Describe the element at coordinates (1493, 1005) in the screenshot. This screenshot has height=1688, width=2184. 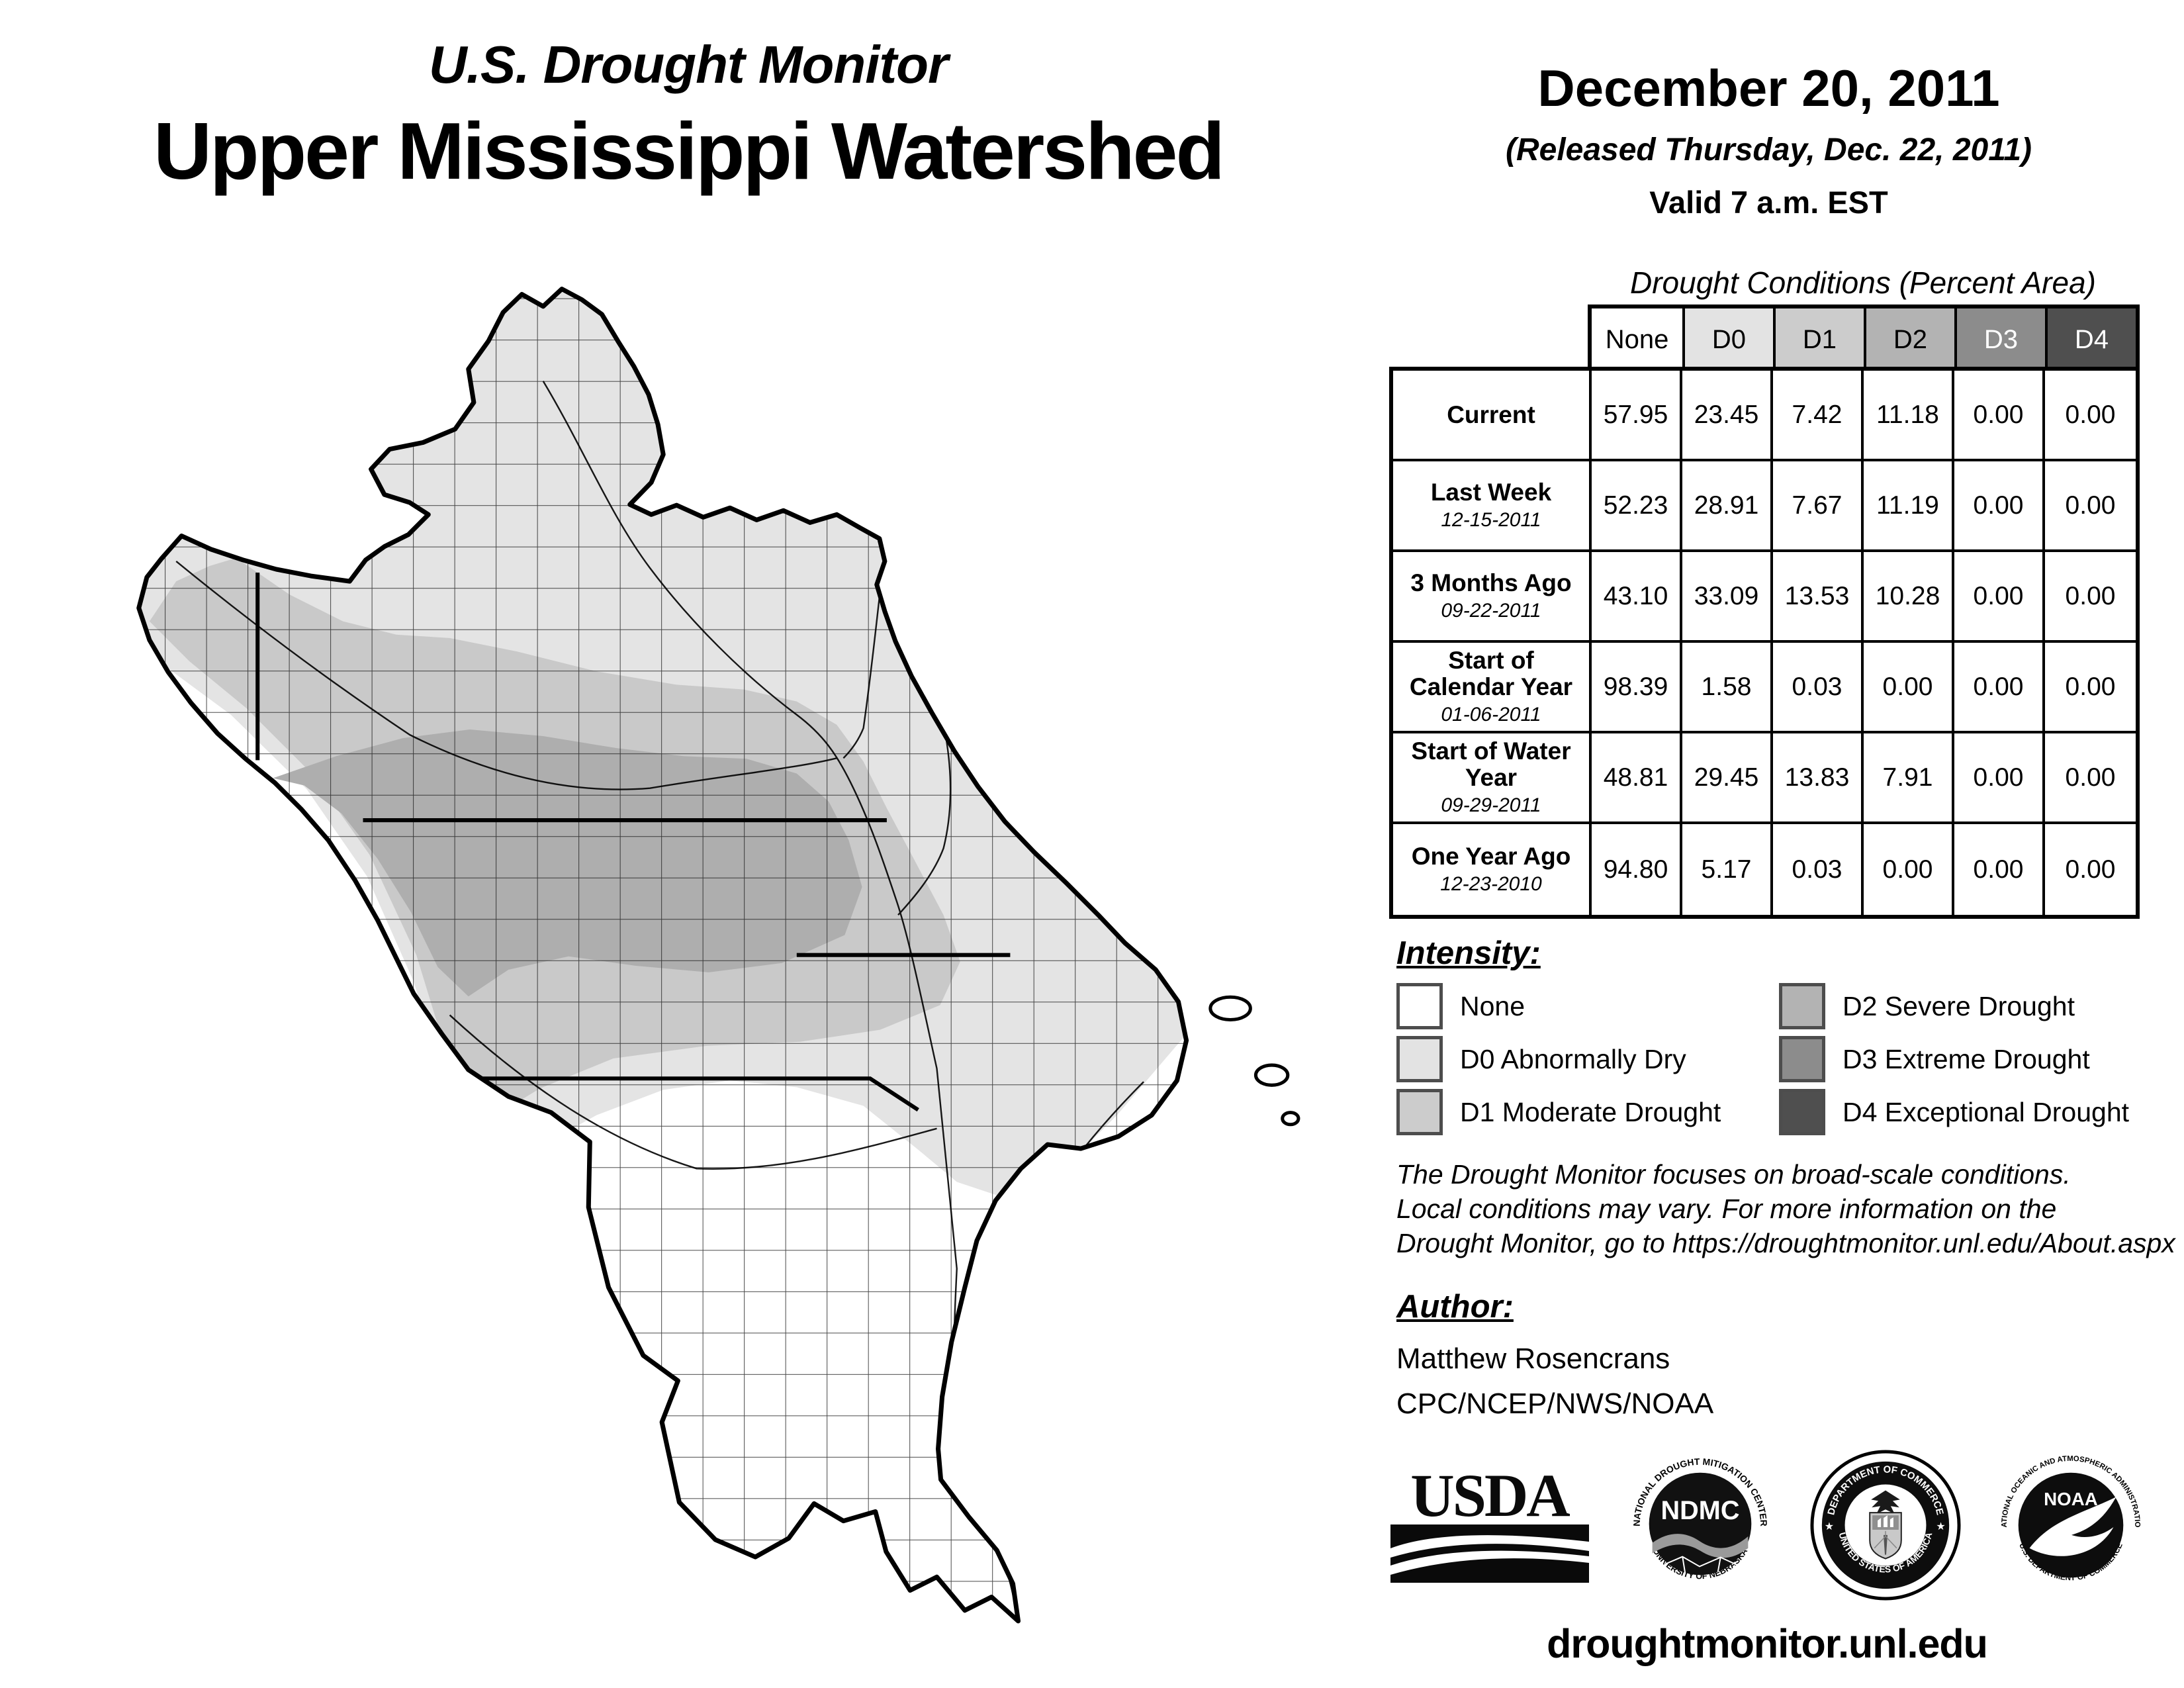
I see `legend-label: None` at that location.